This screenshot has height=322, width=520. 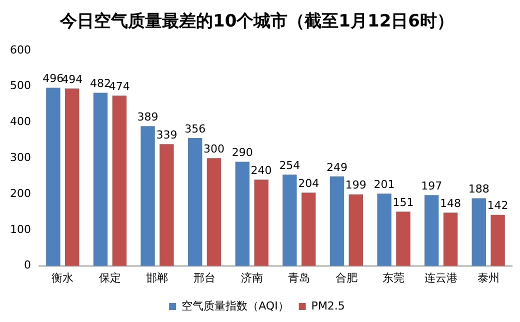 I want to click on data-label: 249, so click(x=337, y=167).